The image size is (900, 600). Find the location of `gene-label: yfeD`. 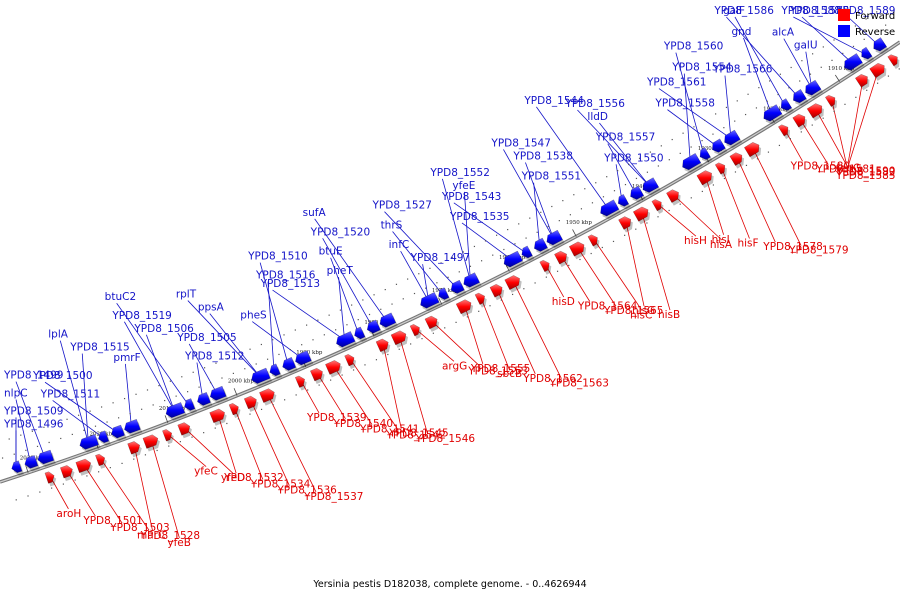

gene-label: yfeD is located at coordinates (233, 478).